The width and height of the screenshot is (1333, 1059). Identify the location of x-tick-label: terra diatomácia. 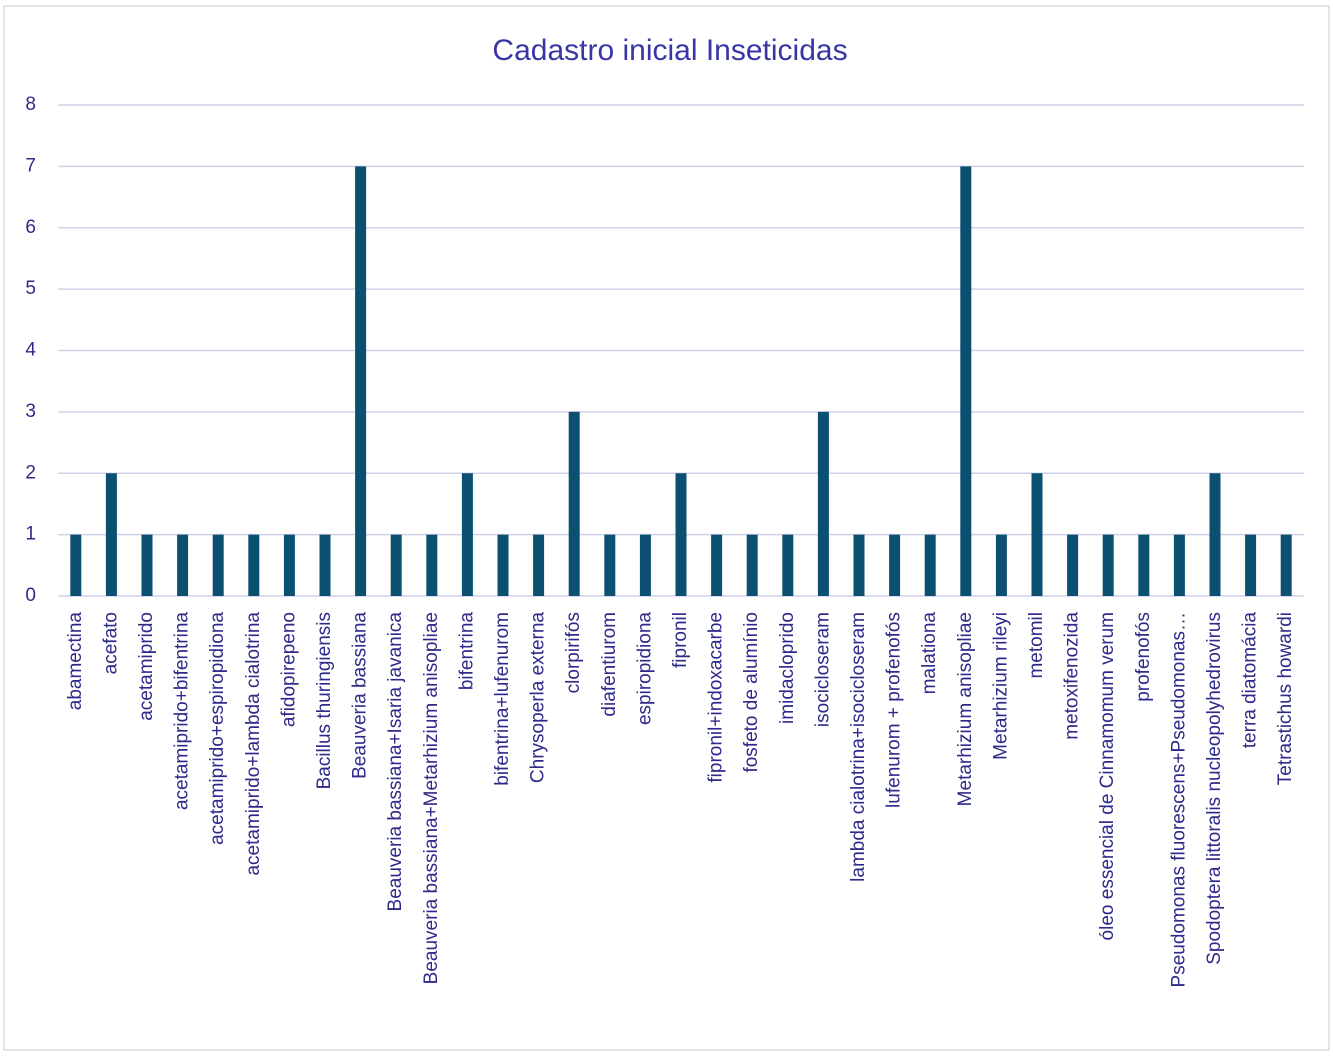
(1250, 680).